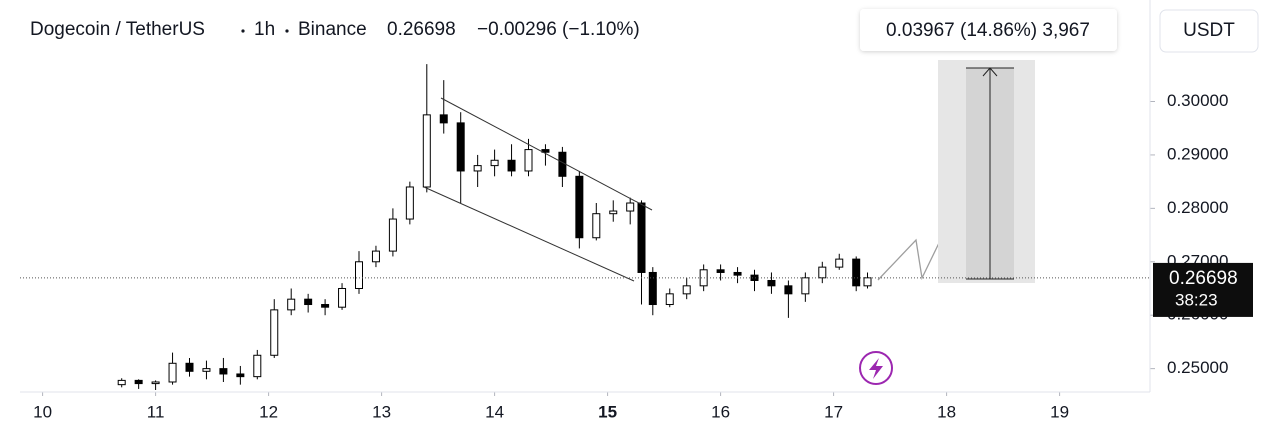 The image size is (1280, 444). Describe the element at coordinates (876, 368) in the screenshot. I see `event-bolt` at that location.